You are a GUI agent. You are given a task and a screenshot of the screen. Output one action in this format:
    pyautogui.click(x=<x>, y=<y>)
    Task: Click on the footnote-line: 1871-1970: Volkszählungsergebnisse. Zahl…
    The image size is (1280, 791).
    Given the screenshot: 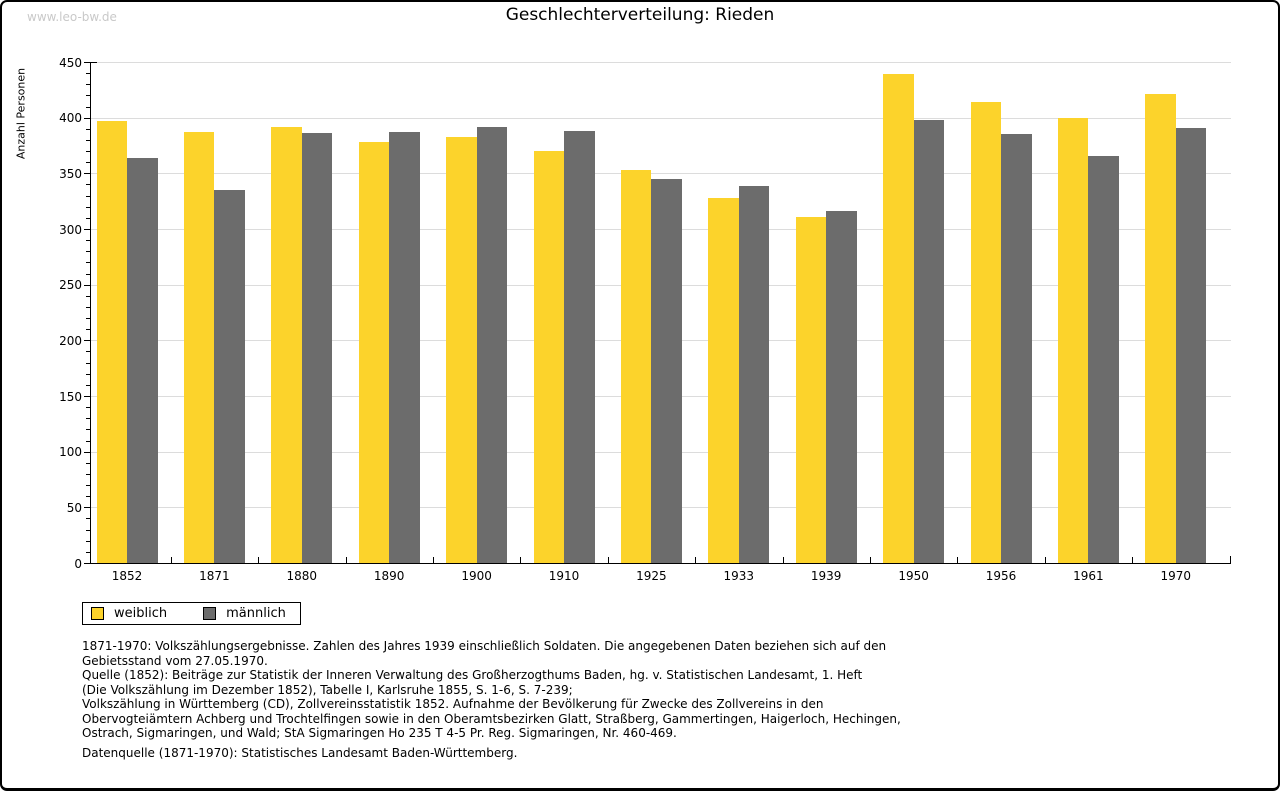 What is the action you would take?
    pyautogui.click(x=484, y=646)
    